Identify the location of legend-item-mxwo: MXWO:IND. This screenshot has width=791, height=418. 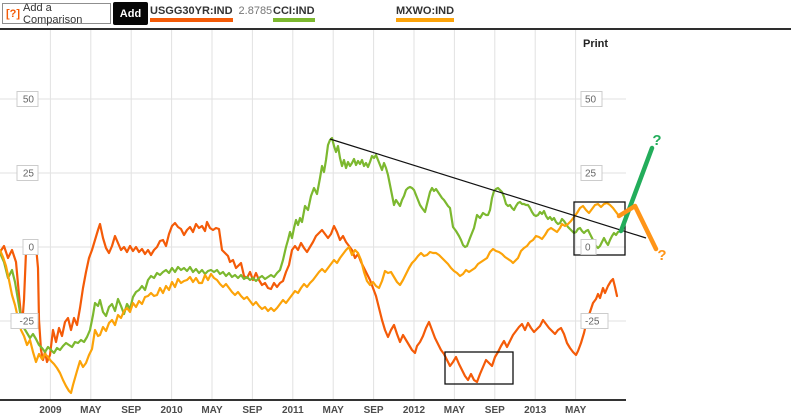
(425, 13).